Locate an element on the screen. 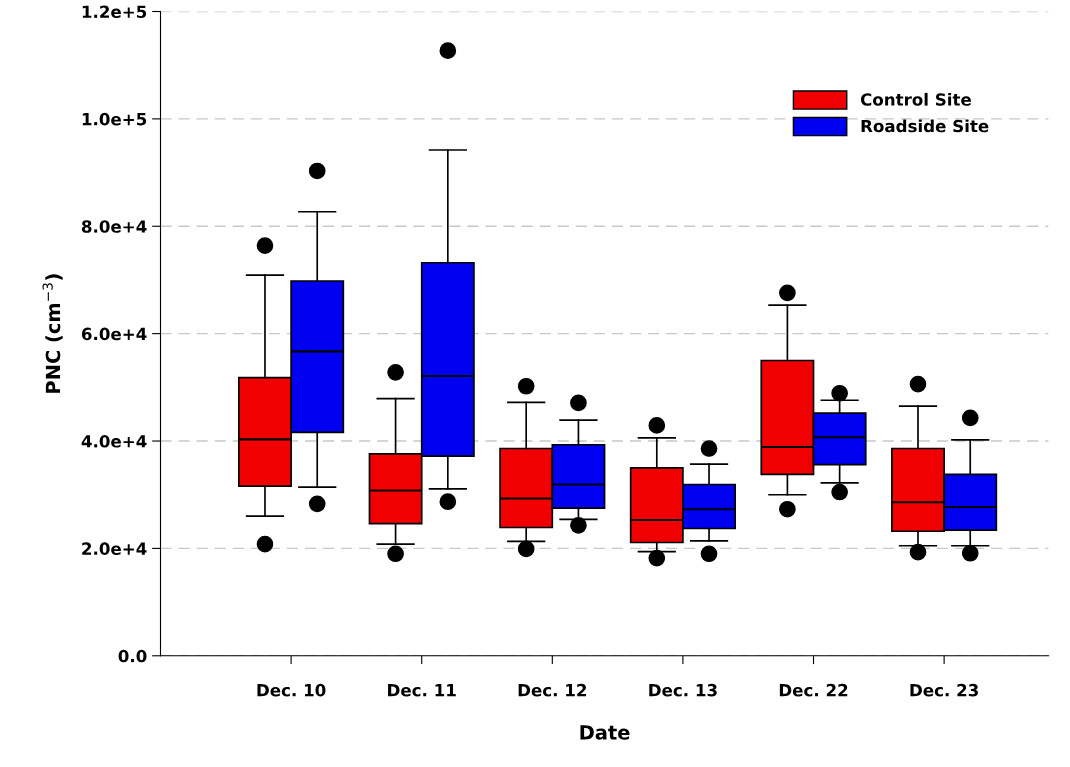  y-tick-label: 6.0e+4 is located at coordinates (114, 334).